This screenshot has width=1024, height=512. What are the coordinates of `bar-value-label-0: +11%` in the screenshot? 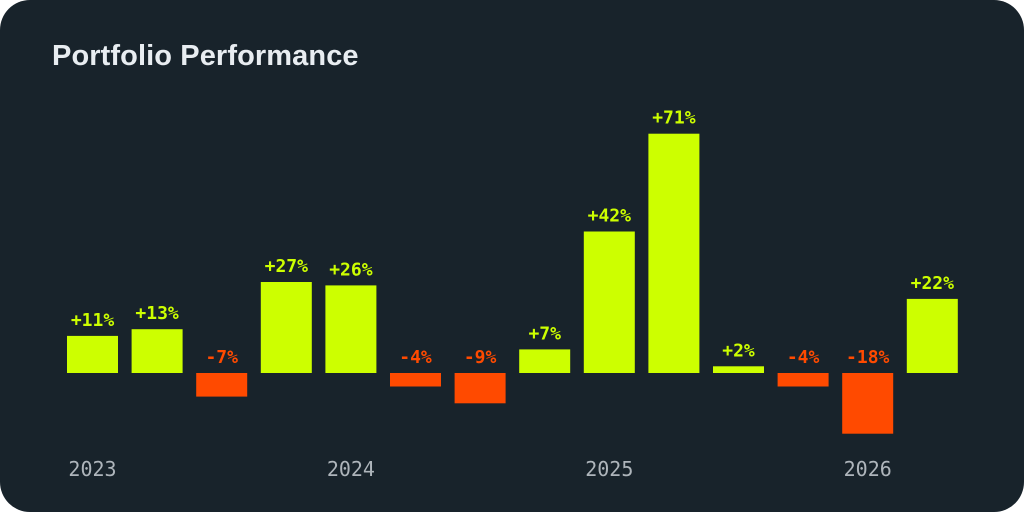 It's located at (93, 320).